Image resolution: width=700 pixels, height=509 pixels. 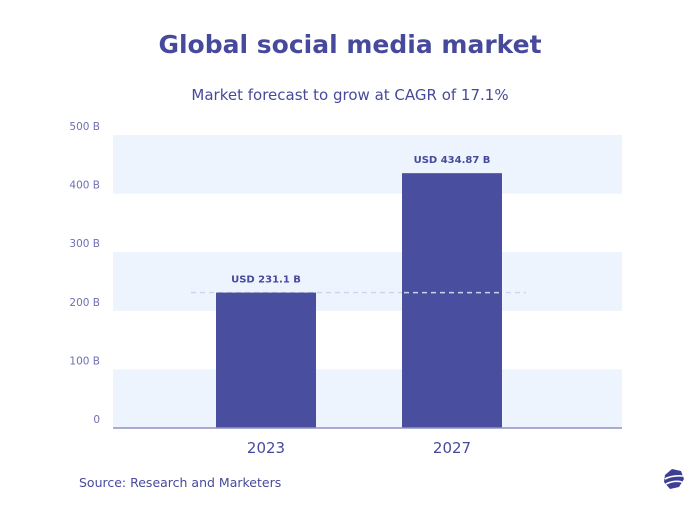 I want to click on y-tick-label: 200 B, so click(x=84, y=303).